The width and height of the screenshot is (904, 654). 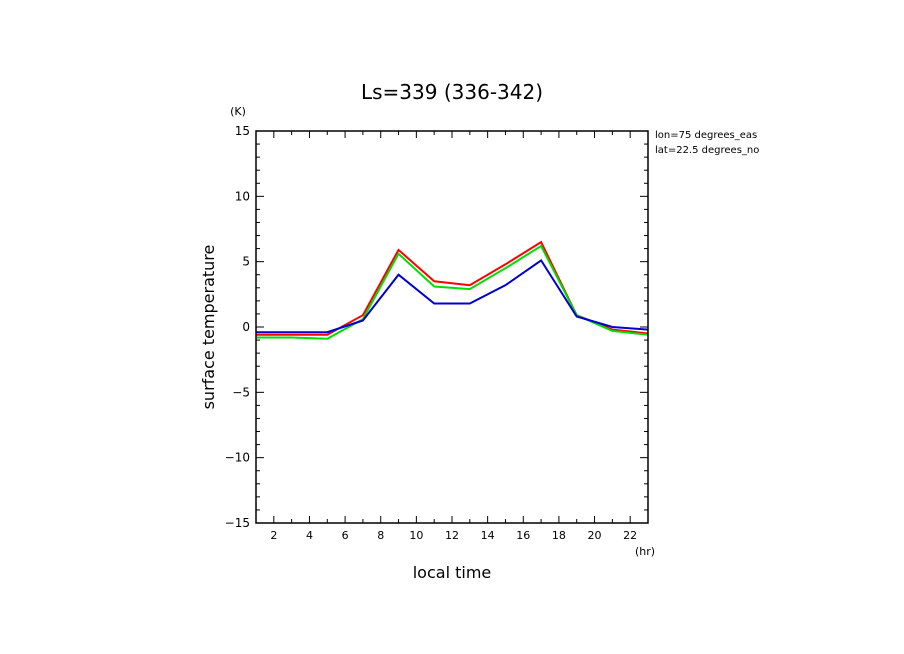 What do you see at coordinates (523, 535) in the screenshot?
I see `x-tick-label: 16` at bounding box center [523, 535].